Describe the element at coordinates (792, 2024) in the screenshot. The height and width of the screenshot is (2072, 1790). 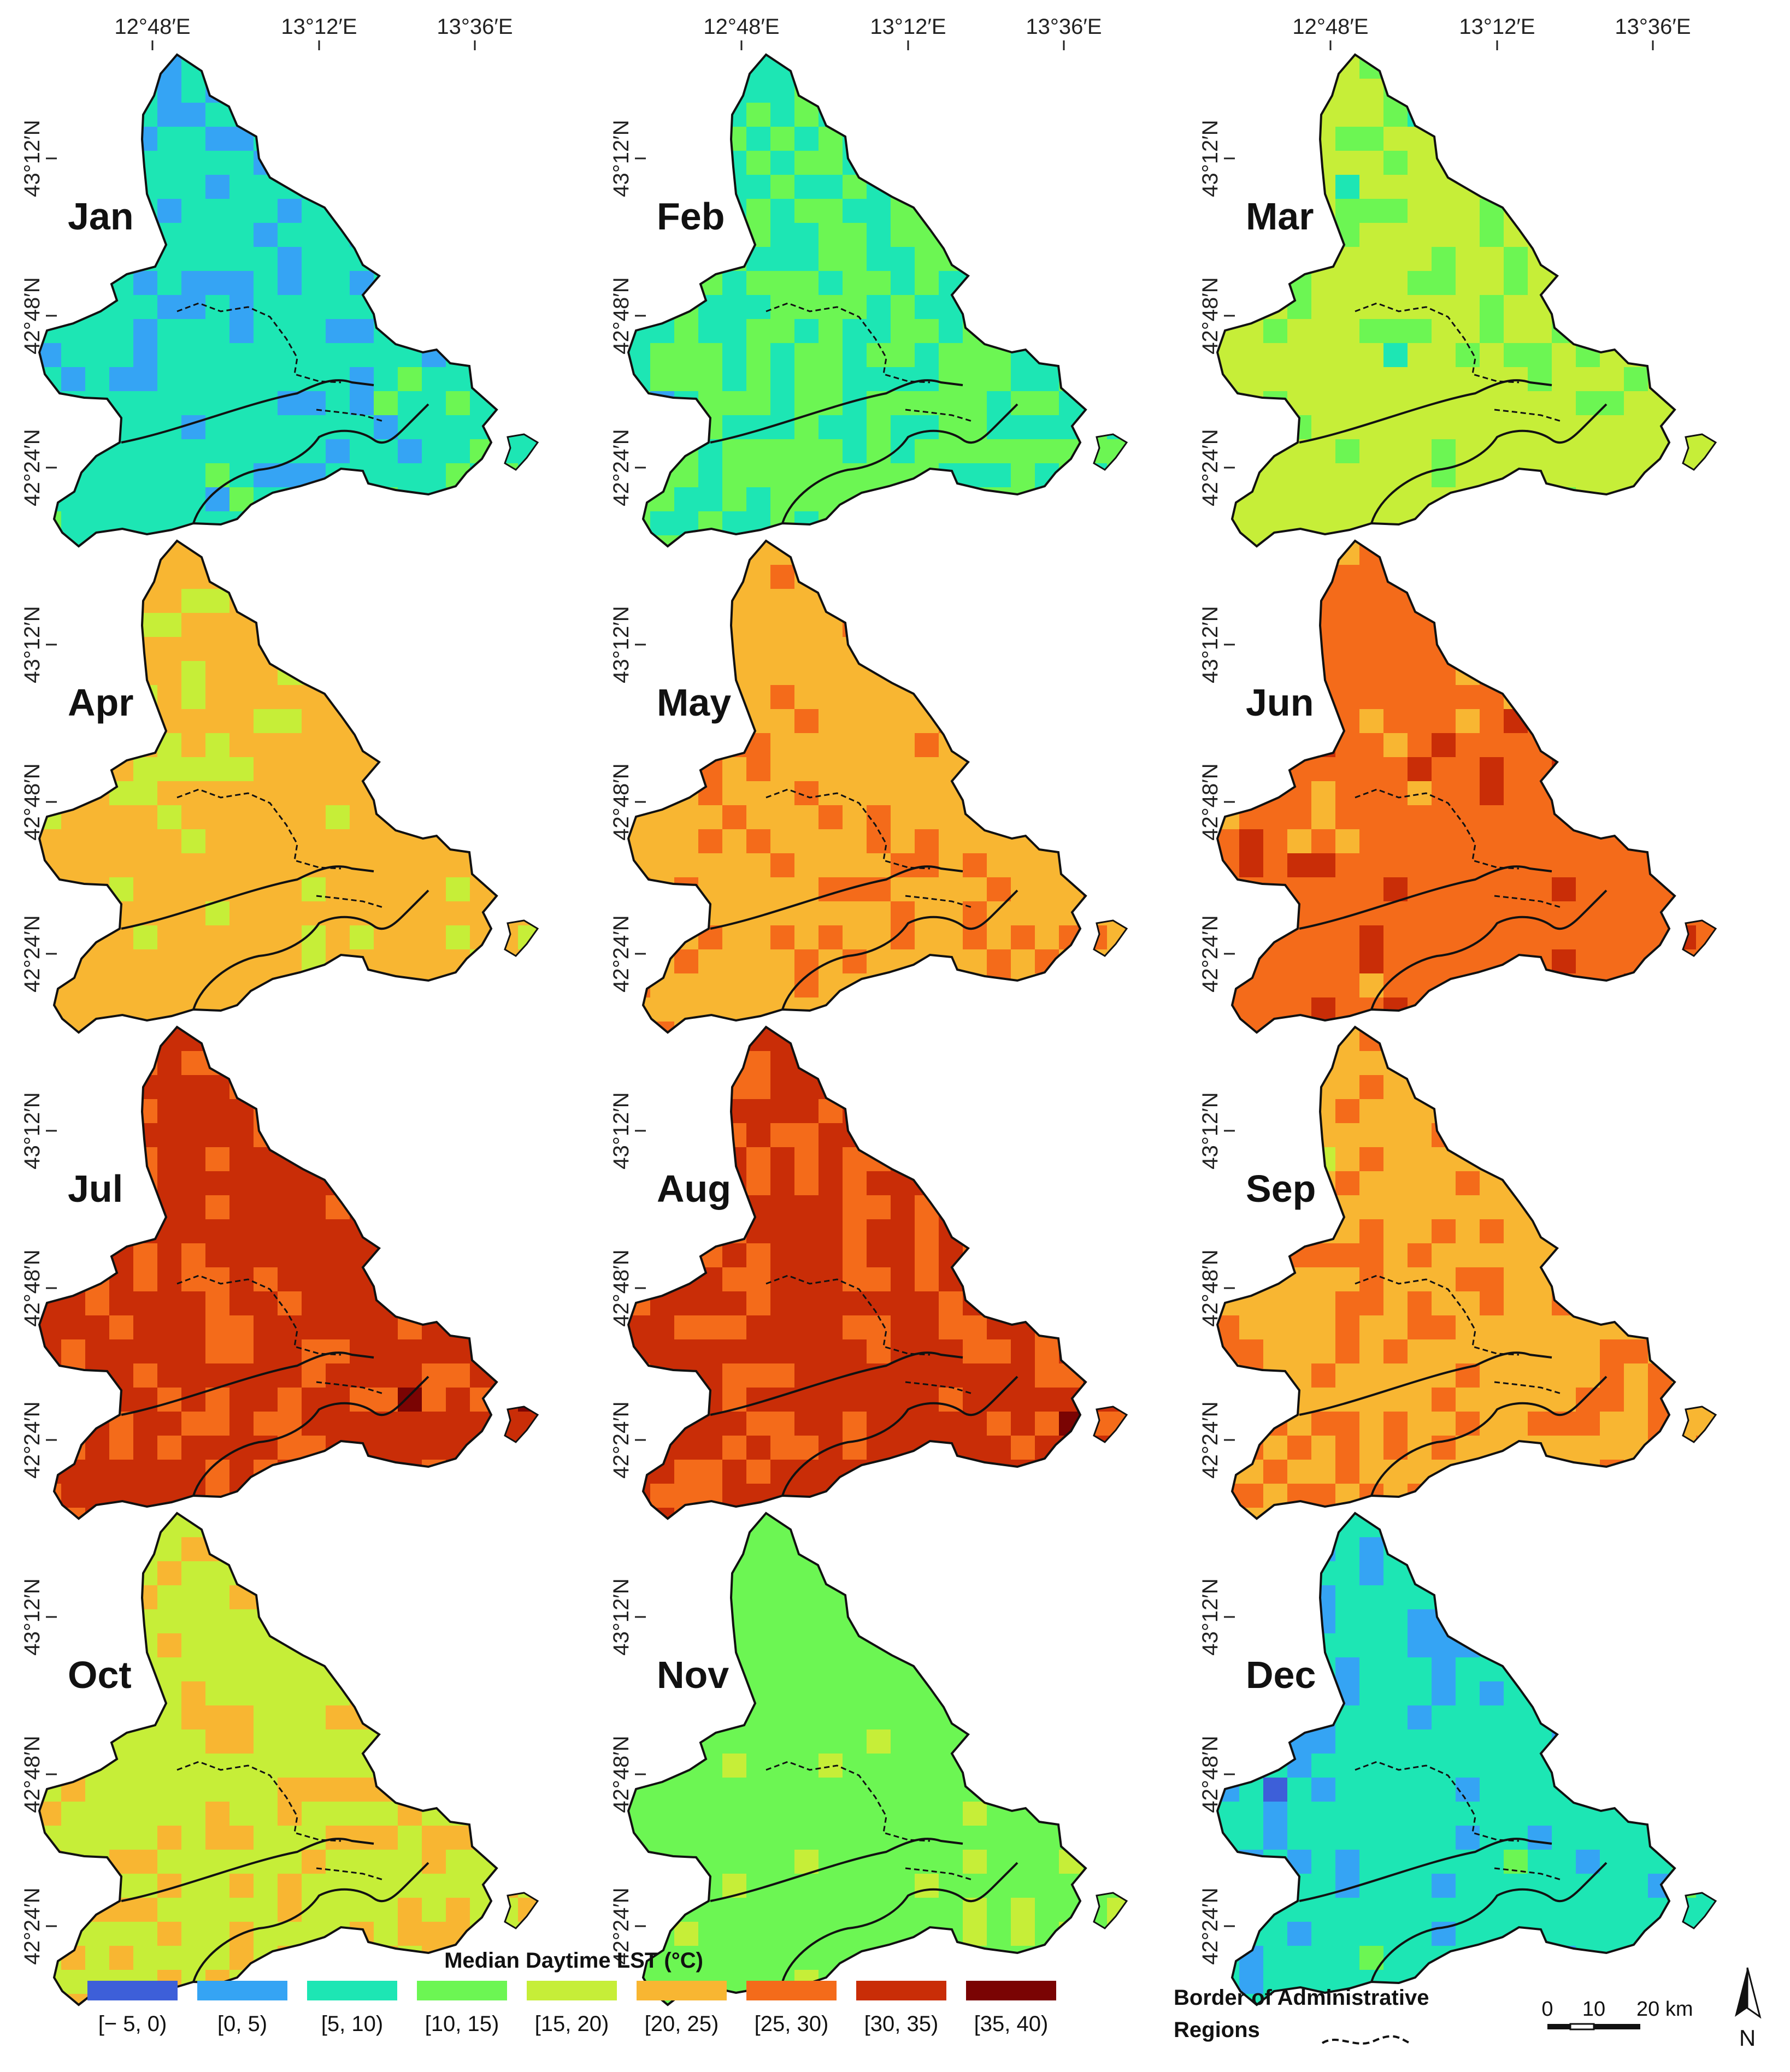
I see `legend-class-label: [25, 30)` at that location.